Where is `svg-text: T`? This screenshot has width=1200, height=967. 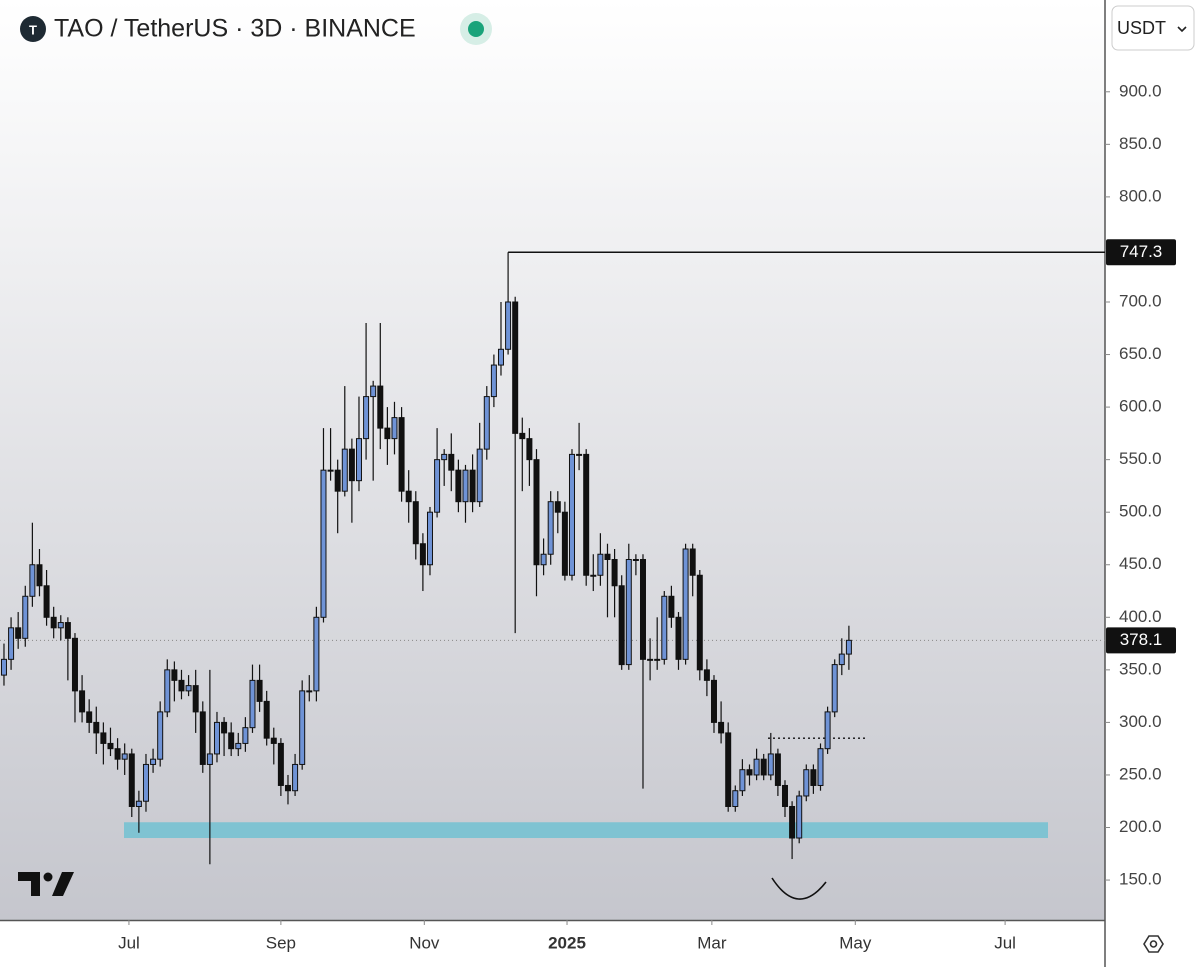 svg-text: T is located at coordinates (33, 29).